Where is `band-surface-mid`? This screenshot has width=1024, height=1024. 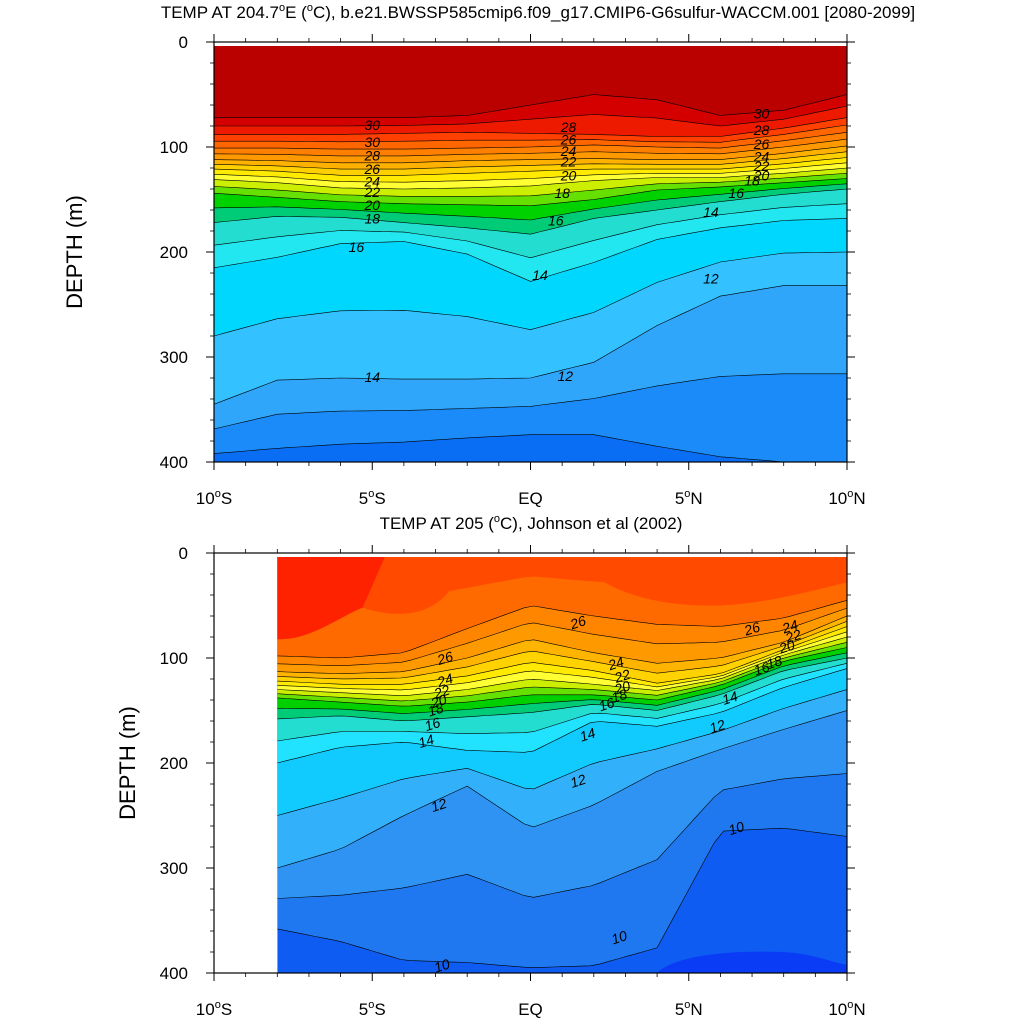
band-surface-mid is located at coordinates (413, 585).